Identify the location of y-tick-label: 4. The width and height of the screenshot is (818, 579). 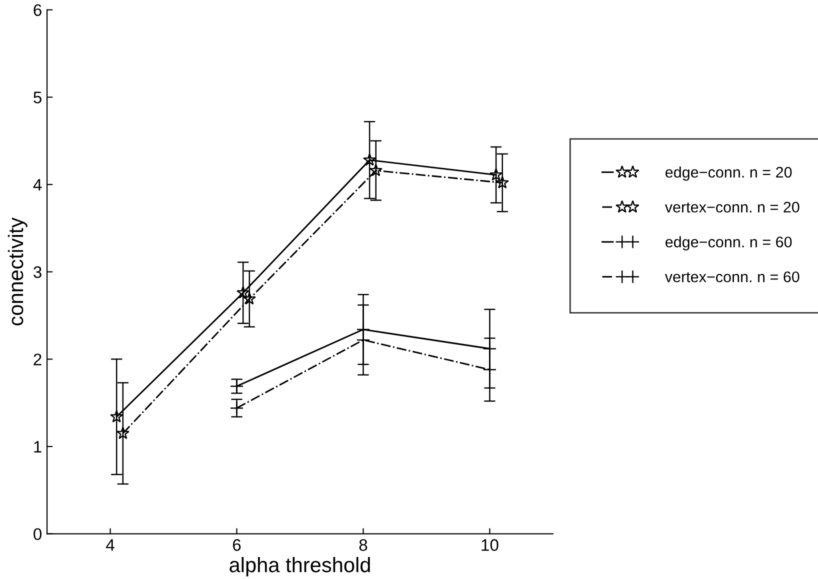
(37, 185).